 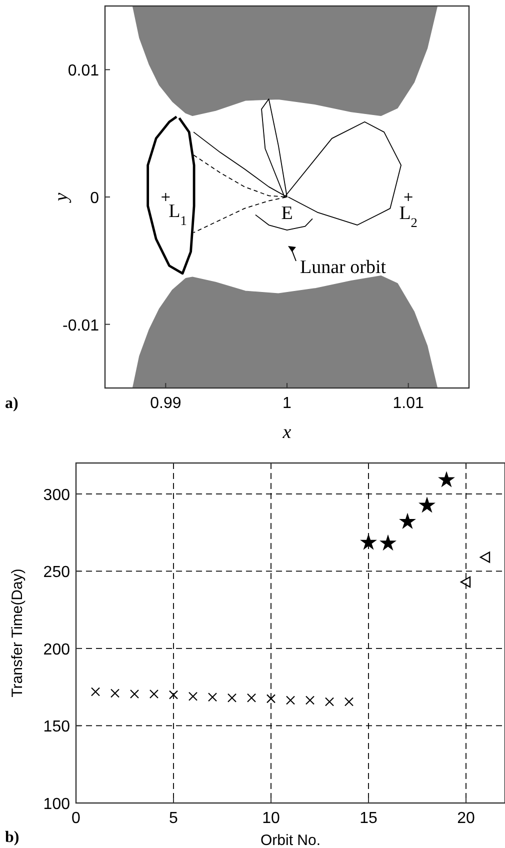 What do you see at coordinates (17, 633) in the screenshot?
I see `y-axis-title: Transfer Time(Day)` at bounding box center [17, 633].